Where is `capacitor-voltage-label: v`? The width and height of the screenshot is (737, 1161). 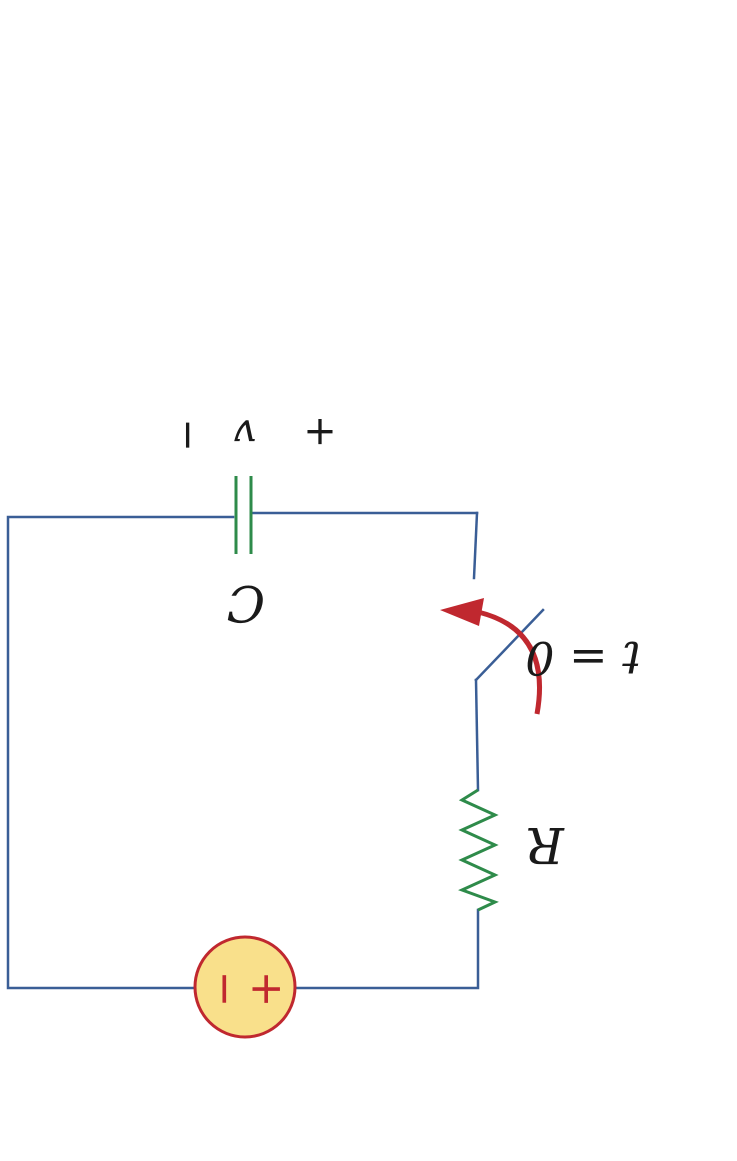
capacitor-voltage-label: v is located at coordinates (244, 433).